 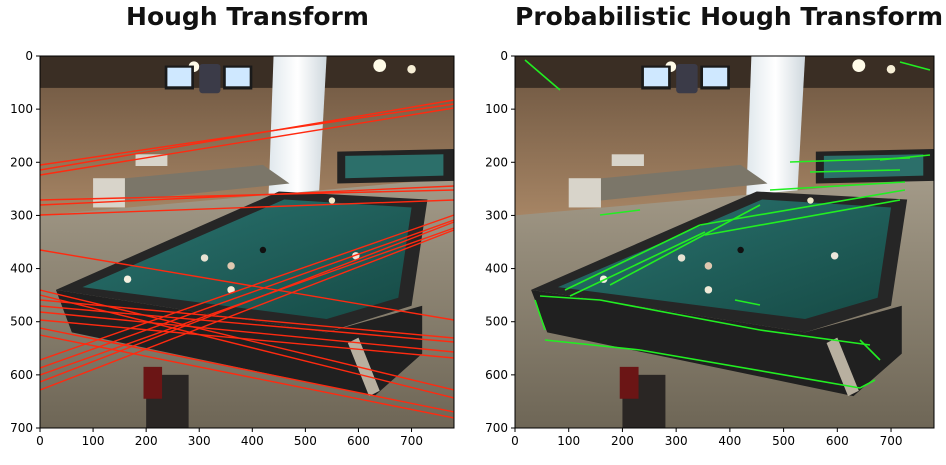 I want to click on right-x-tick-300: 300, so click(x=676, y=438).